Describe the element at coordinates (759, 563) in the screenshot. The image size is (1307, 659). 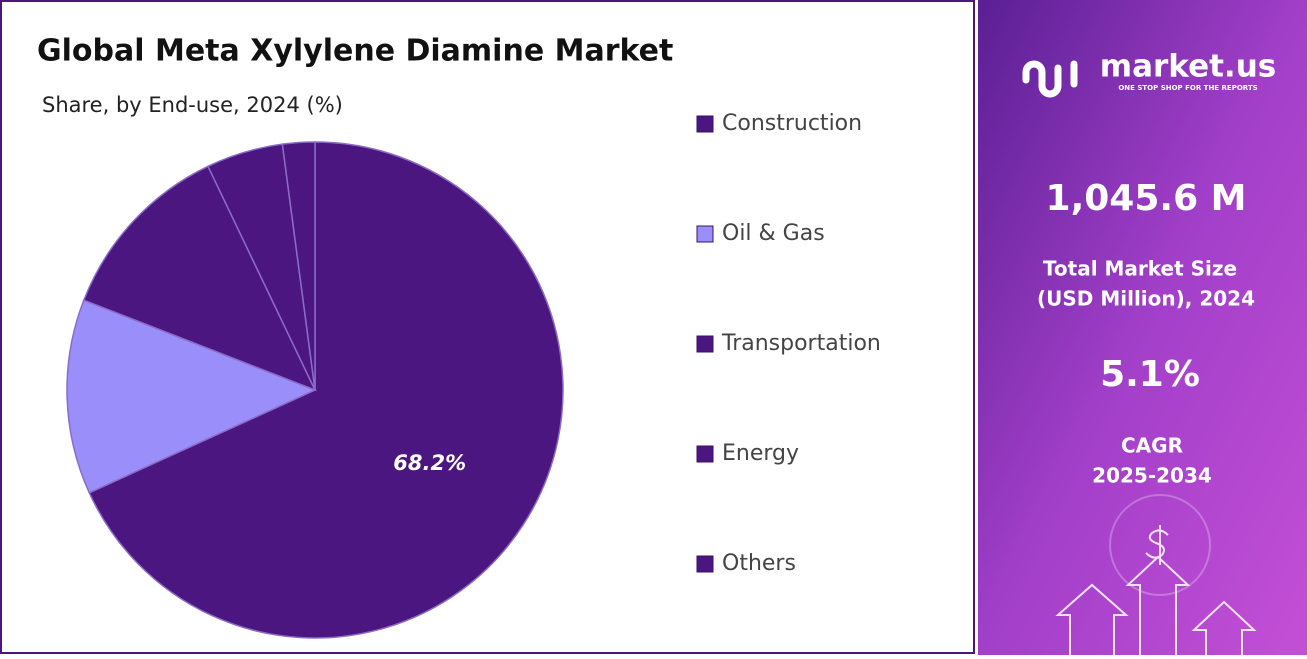
I see `legend-label: Others` at that location.